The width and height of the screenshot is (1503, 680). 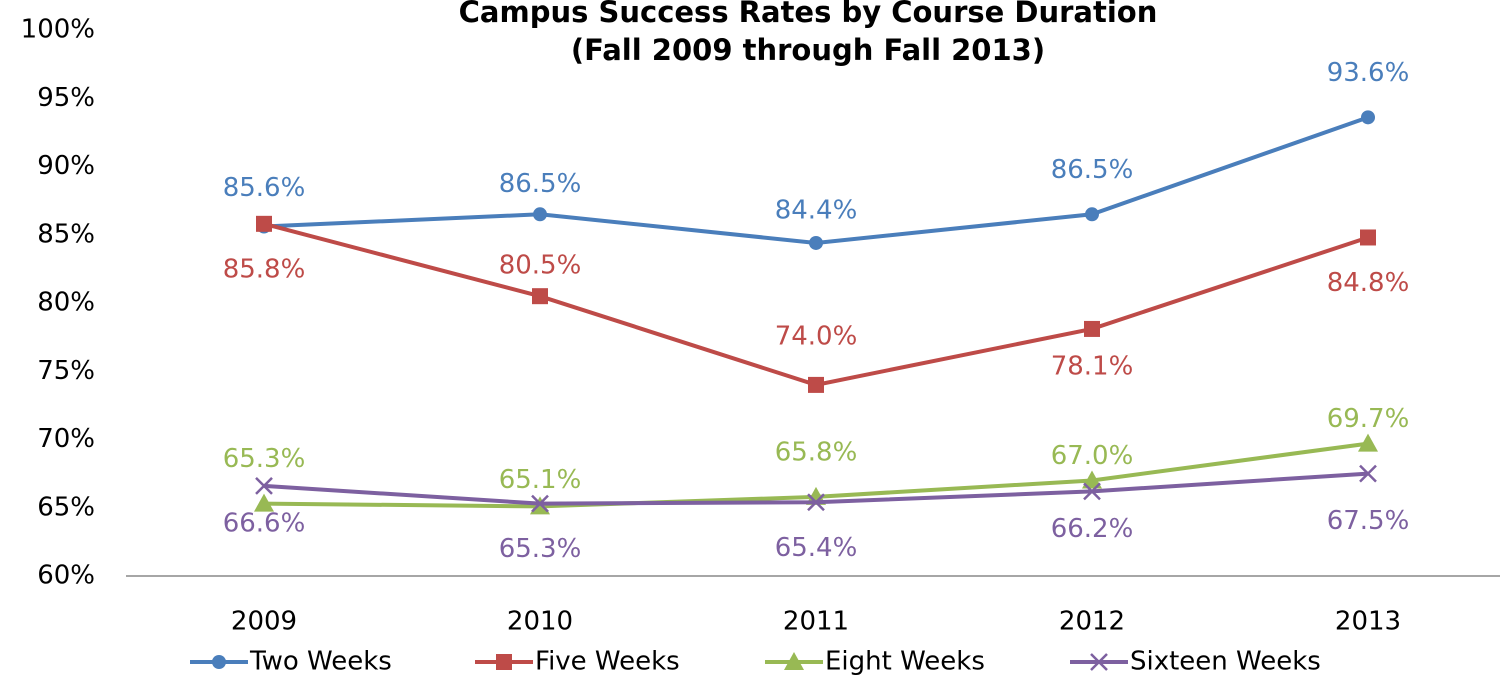 What do you see at coordinates (540, 622) in the screenshot?
I see `x-tick-label: 2010` at bounding box center [540, 622].